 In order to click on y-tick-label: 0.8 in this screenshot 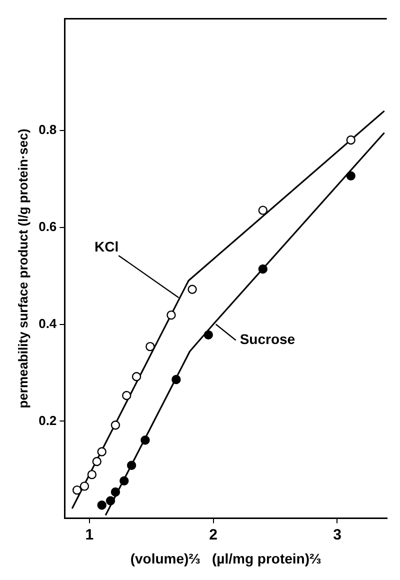, I will do `click(47, 129)`.